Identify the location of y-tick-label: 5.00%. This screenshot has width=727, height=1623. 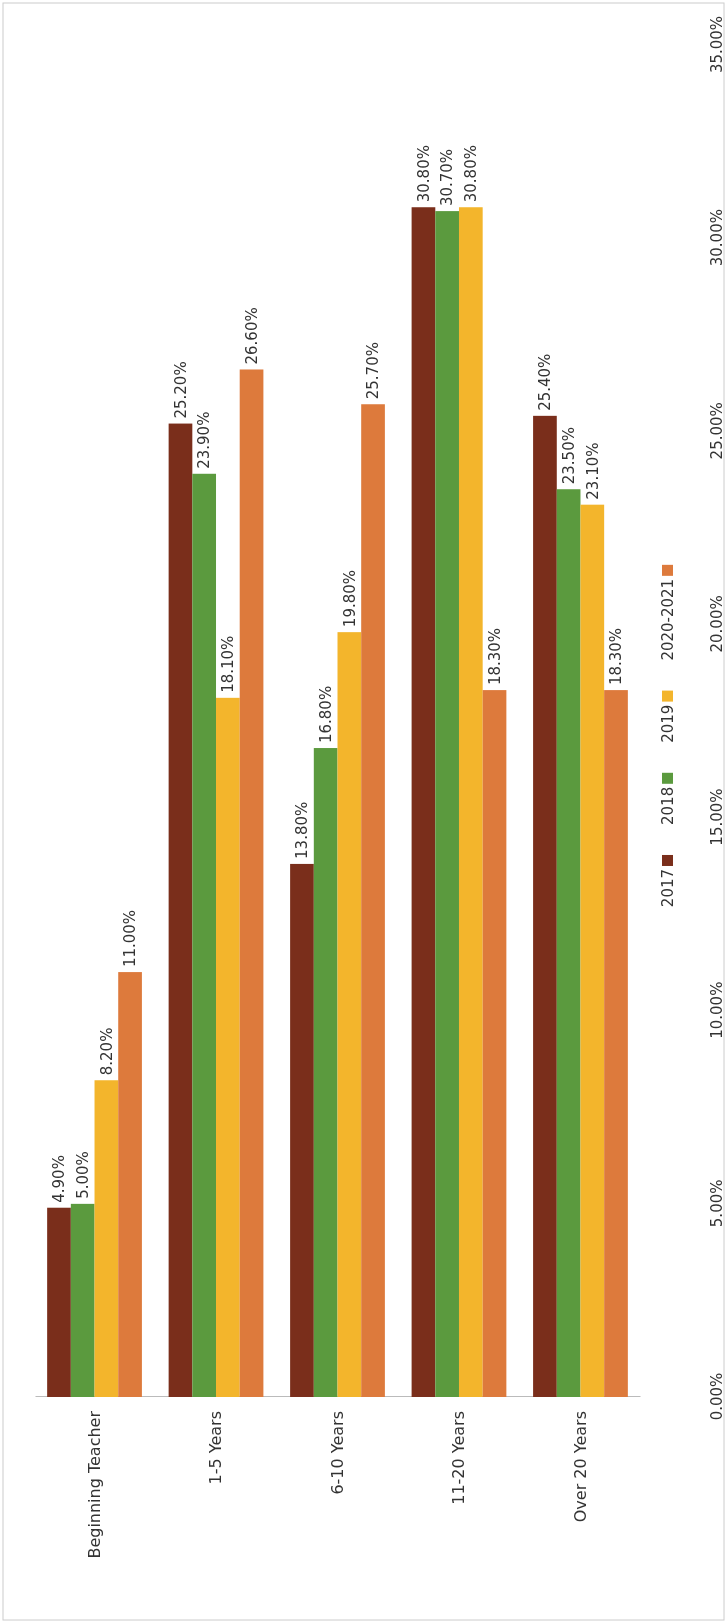
(716, 1203).